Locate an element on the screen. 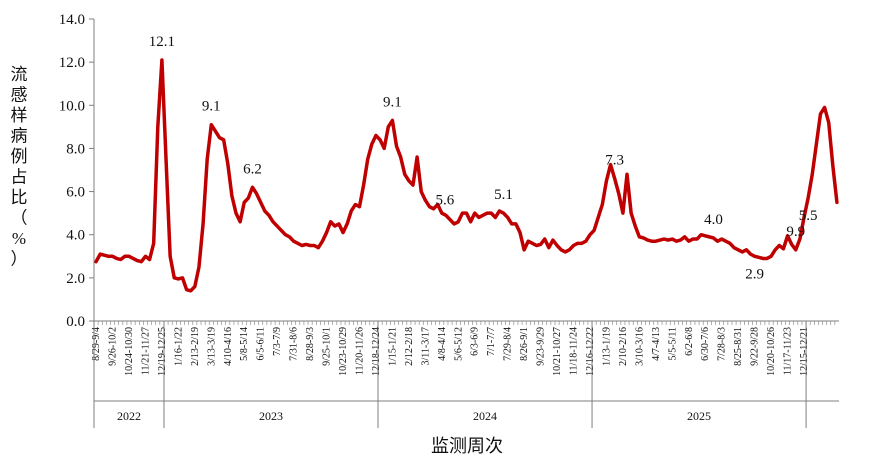  y-axis-title-char: ） is located at coordinates (19, 259).